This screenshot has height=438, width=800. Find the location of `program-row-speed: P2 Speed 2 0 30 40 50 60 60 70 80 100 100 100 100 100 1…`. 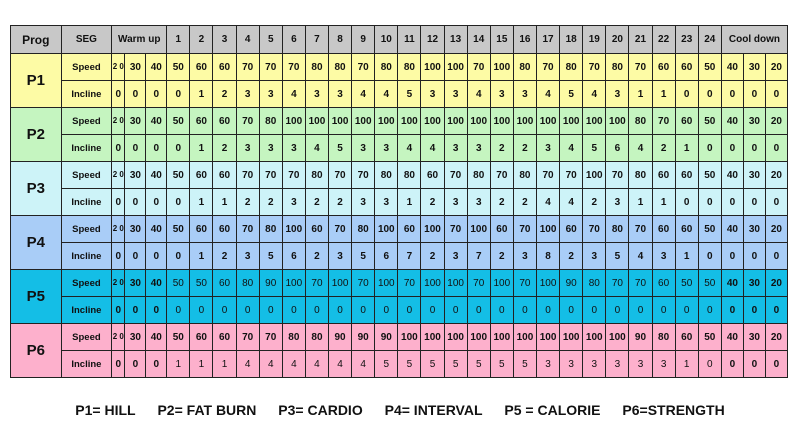

program-row-speed: P2 Speed 2 0 30 40 50 60 60 70 80 100 100 100 100 100 1… is located at coordinates (399, 134).